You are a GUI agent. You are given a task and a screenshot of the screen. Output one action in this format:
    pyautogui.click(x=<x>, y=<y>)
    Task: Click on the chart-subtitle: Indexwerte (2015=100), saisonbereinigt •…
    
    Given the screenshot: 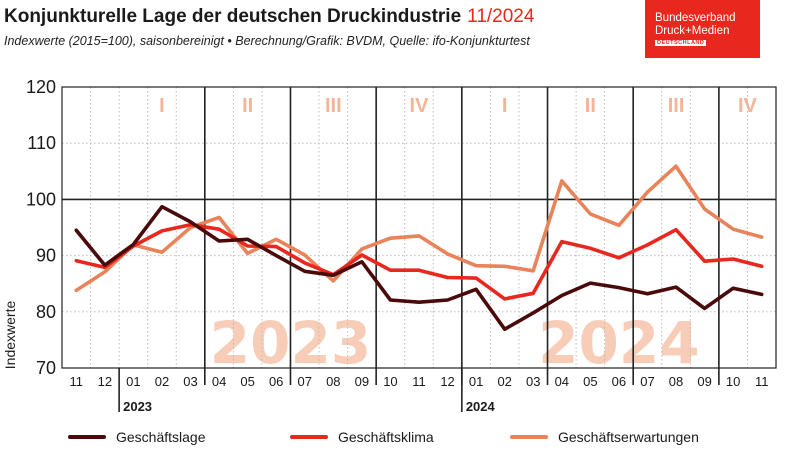 What is the action you would take?
    pyautogui.click(x=267, y=41)
    